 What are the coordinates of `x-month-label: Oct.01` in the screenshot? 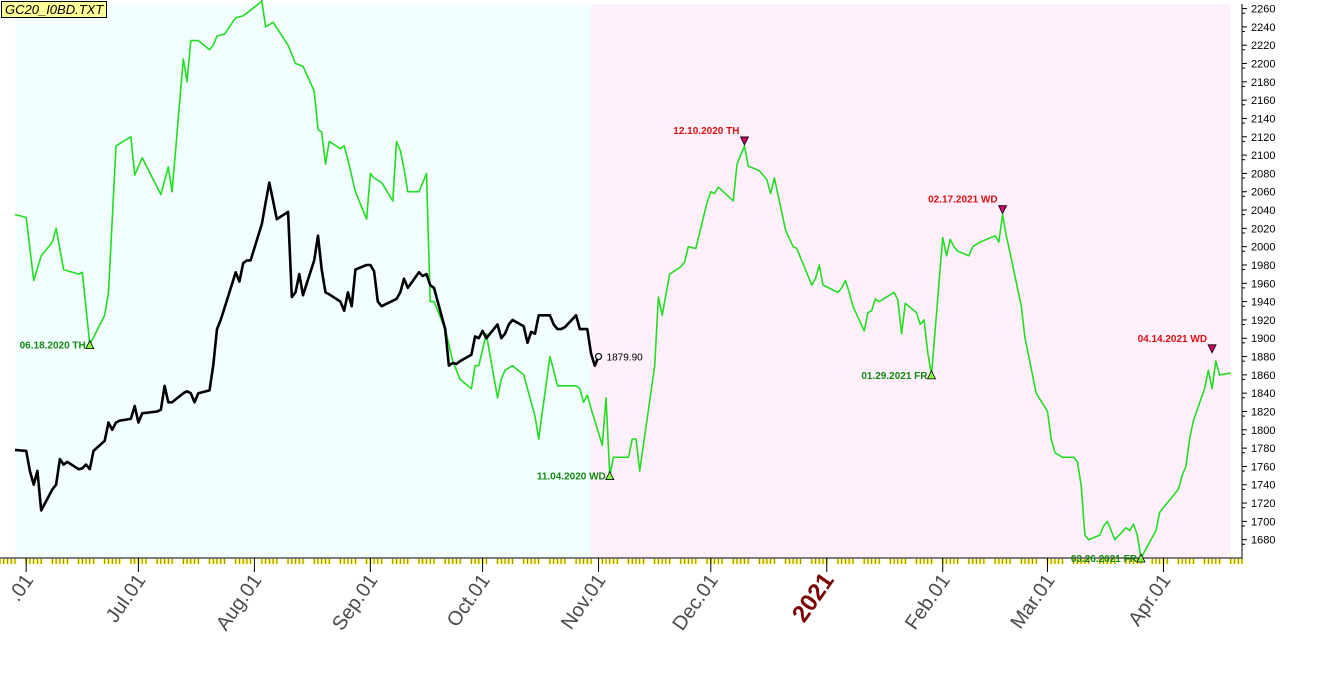 It's located at (469, 600).